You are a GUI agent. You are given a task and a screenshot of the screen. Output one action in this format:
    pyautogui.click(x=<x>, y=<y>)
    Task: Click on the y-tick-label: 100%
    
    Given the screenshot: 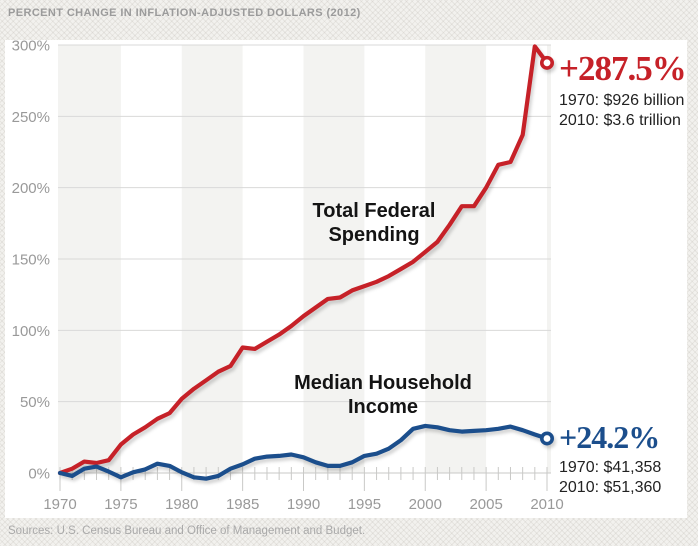 What is the action you would take?
    pyautogui.click(x=31, y=331)
    